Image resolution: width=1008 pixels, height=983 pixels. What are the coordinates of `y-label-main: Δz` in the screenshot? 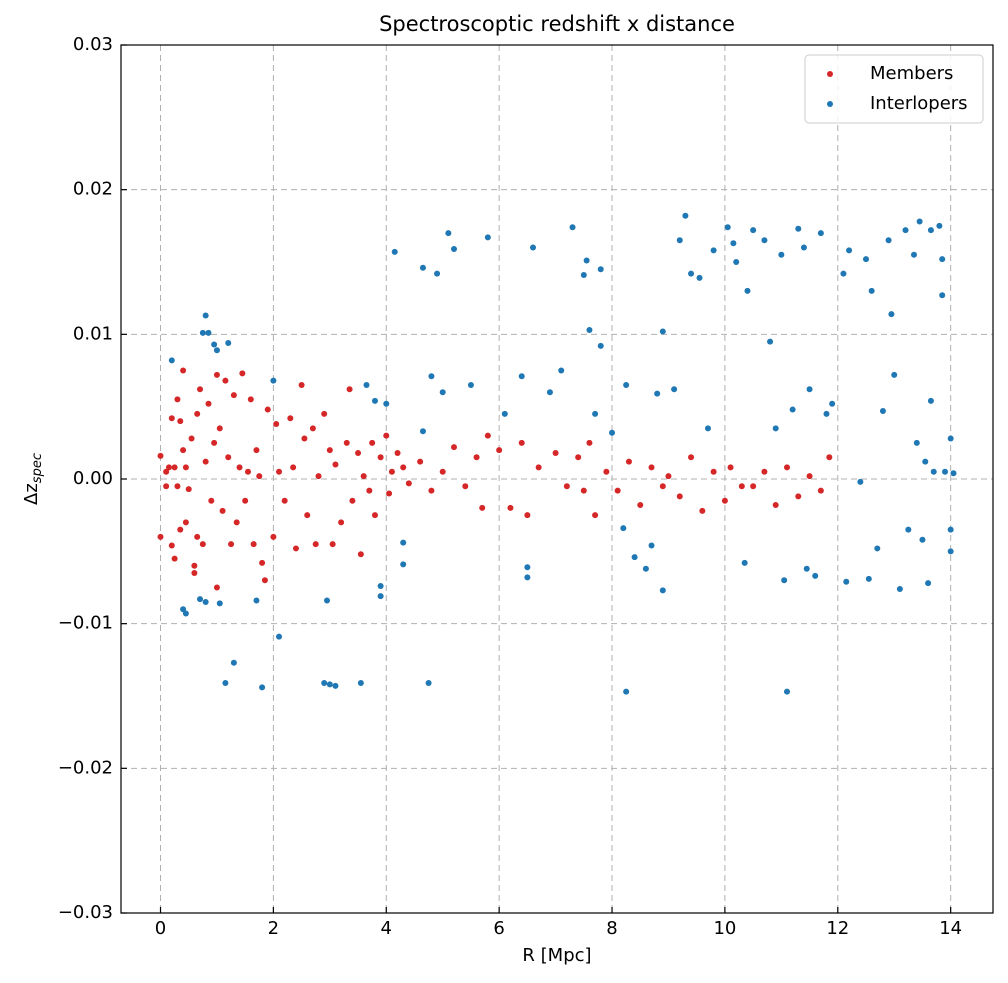 It's located at (31, 494).